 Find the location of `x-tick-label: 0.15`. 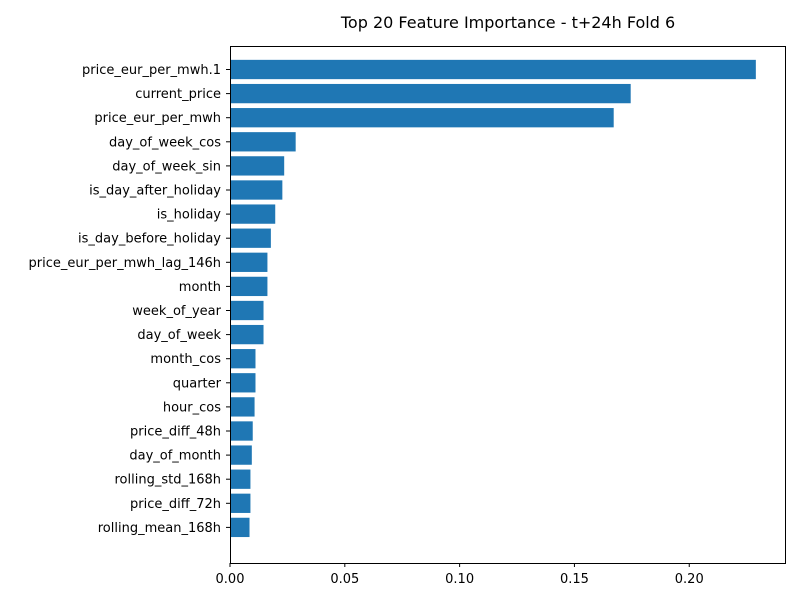

x-tick-label: 0.15 is located at coordinates (574, 579).